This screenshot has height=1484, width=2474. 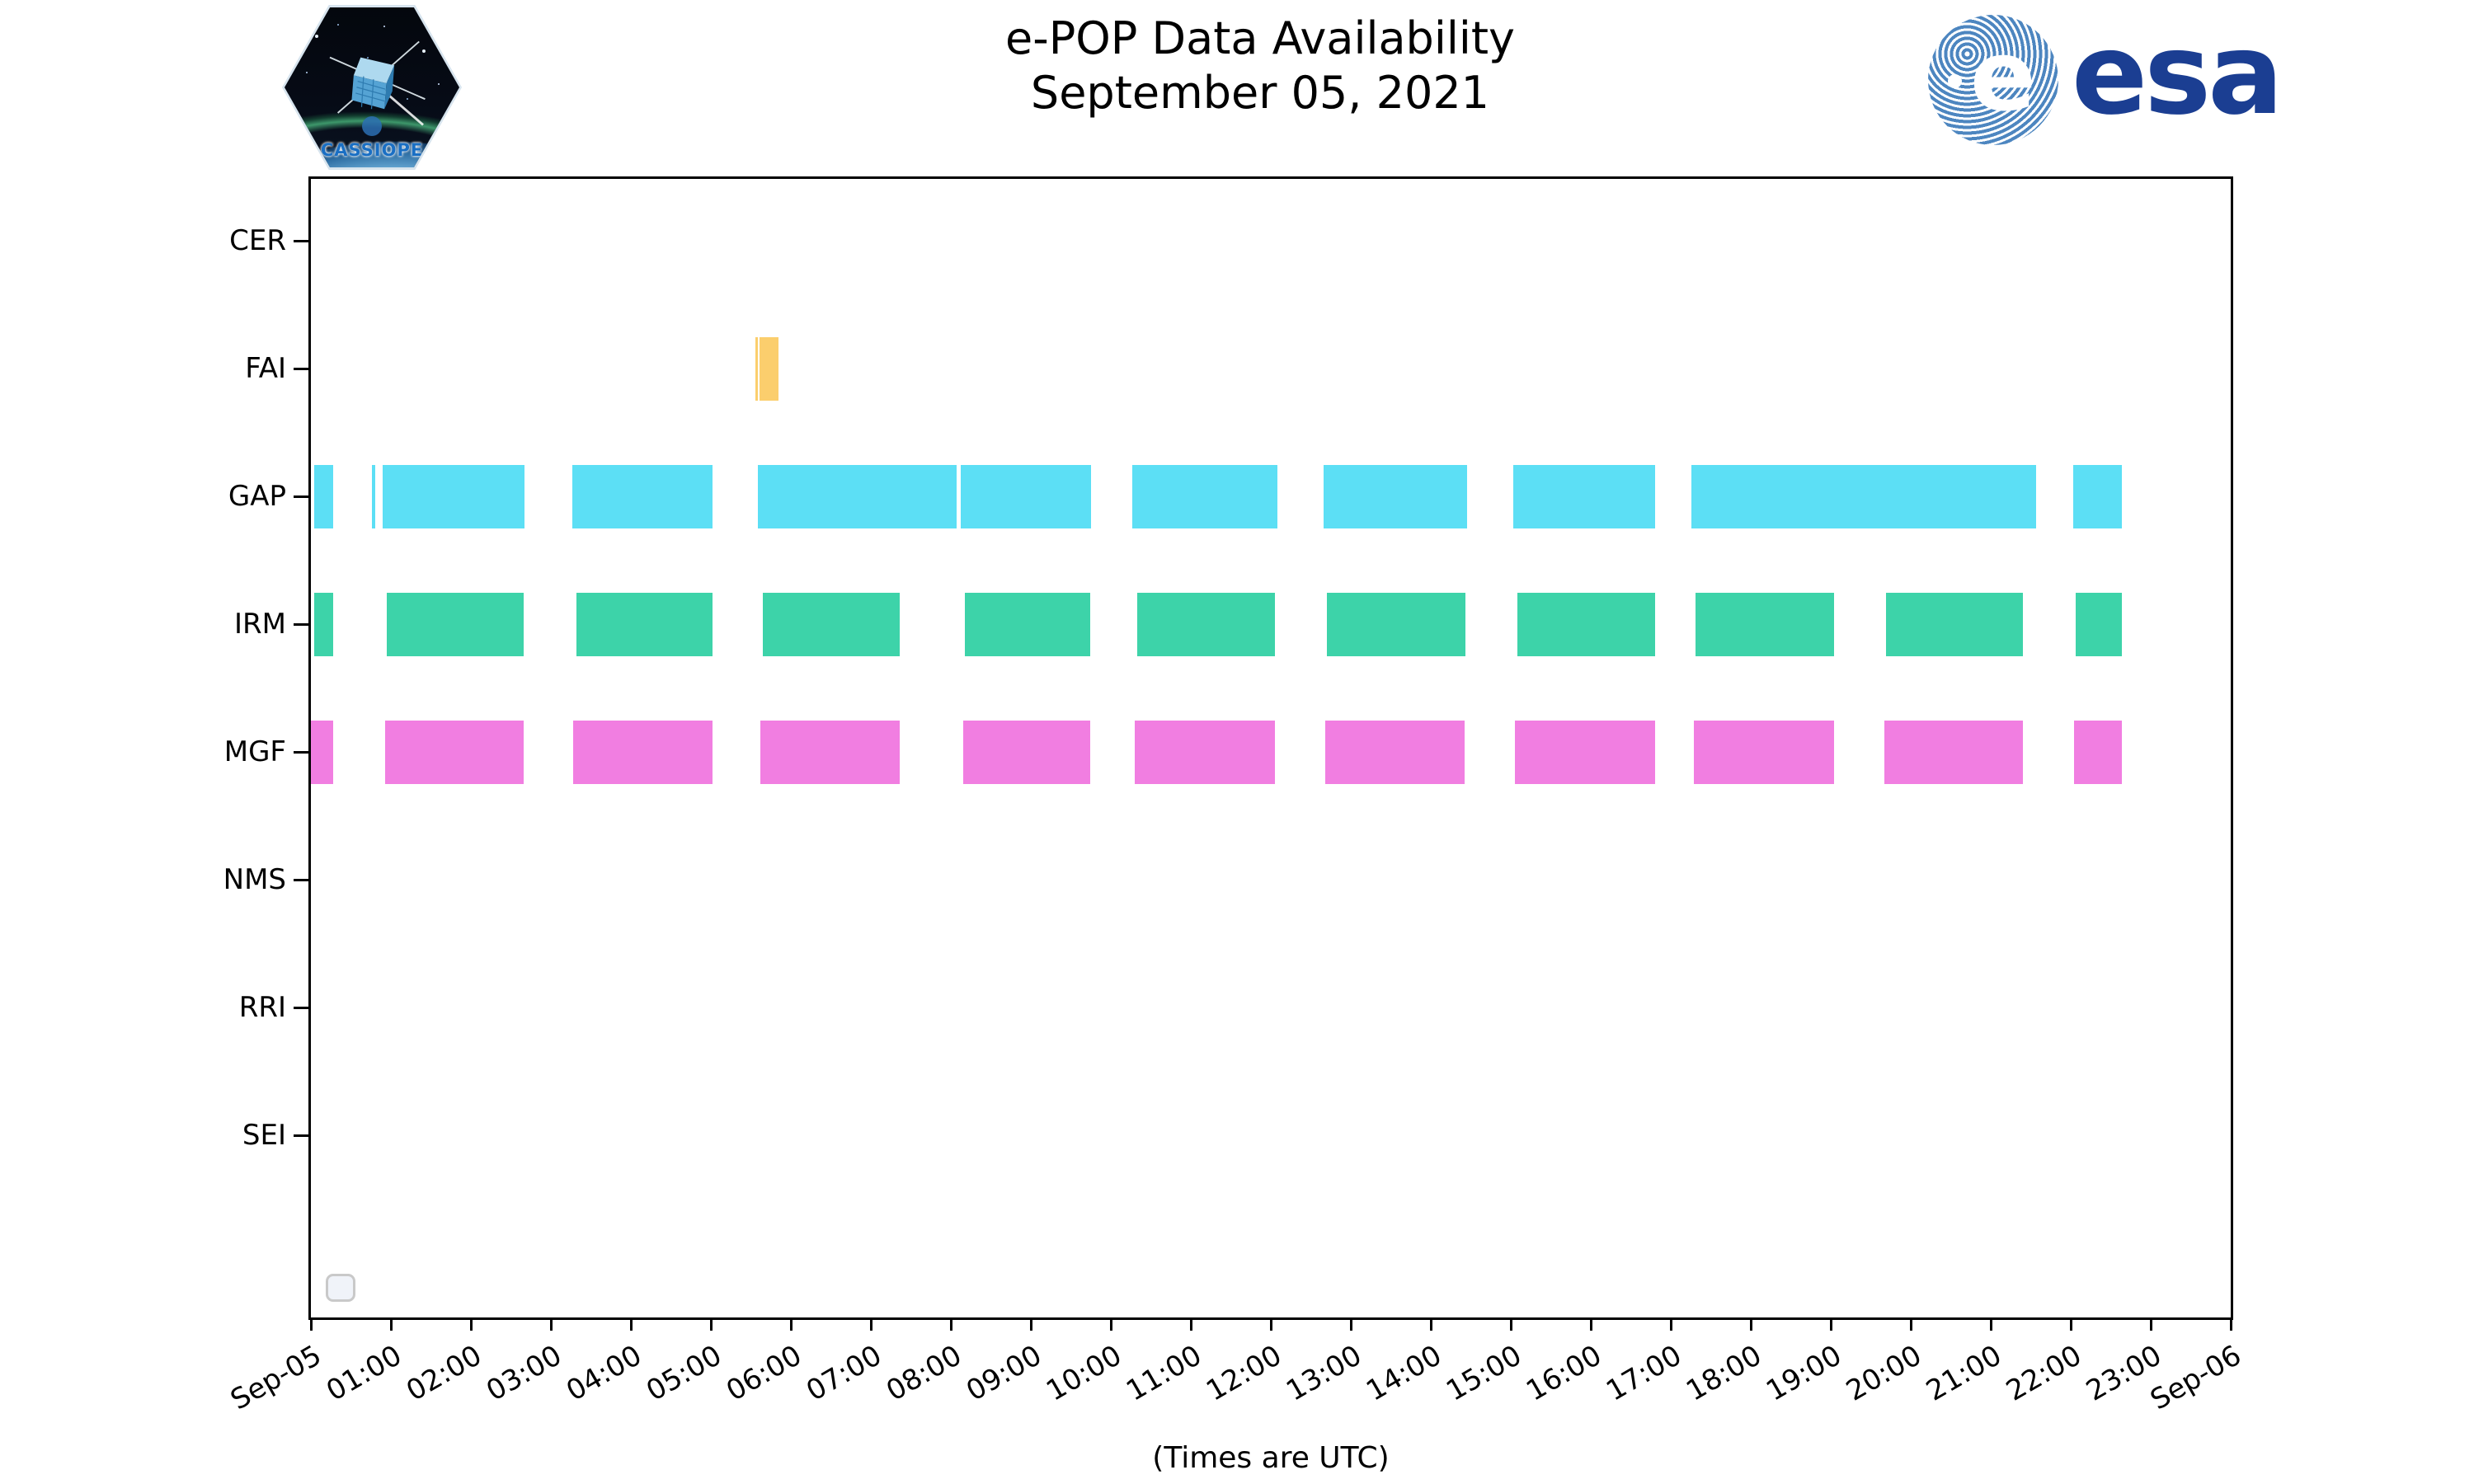 I want to click on esa-logo: e esa, so click(x=2106, y=77).